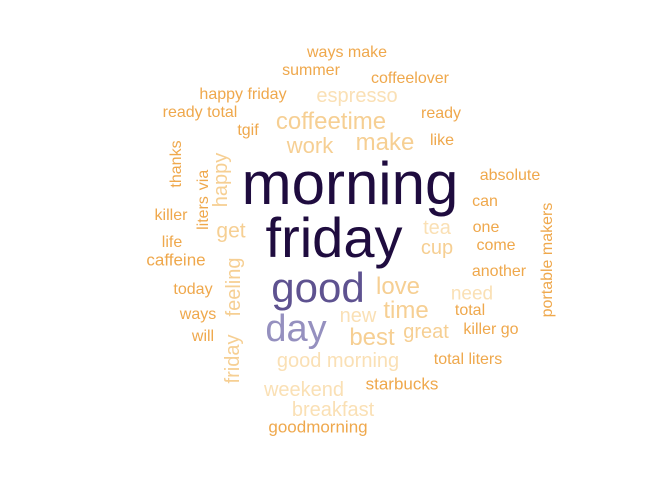 The height and width of the screenshot is (480, 672). What do you see at coordinates (410, 78) in the screenshot?
I see `word-coffeelover: coffeelover` at bounding box center [410, 78].